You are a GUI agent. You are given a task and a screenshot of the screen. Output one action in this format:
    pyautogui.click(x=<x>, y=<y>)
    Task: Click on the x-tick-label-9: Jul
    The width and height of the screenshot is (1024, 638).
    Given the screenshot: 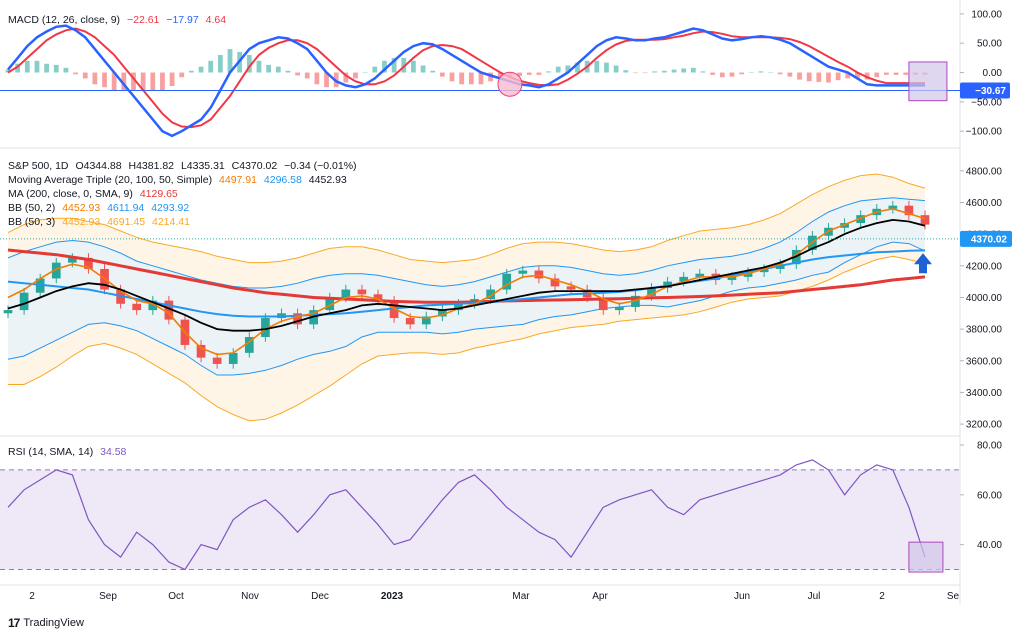 What is the action you would take?
    pyautogui.click(x=814, y=596)
    